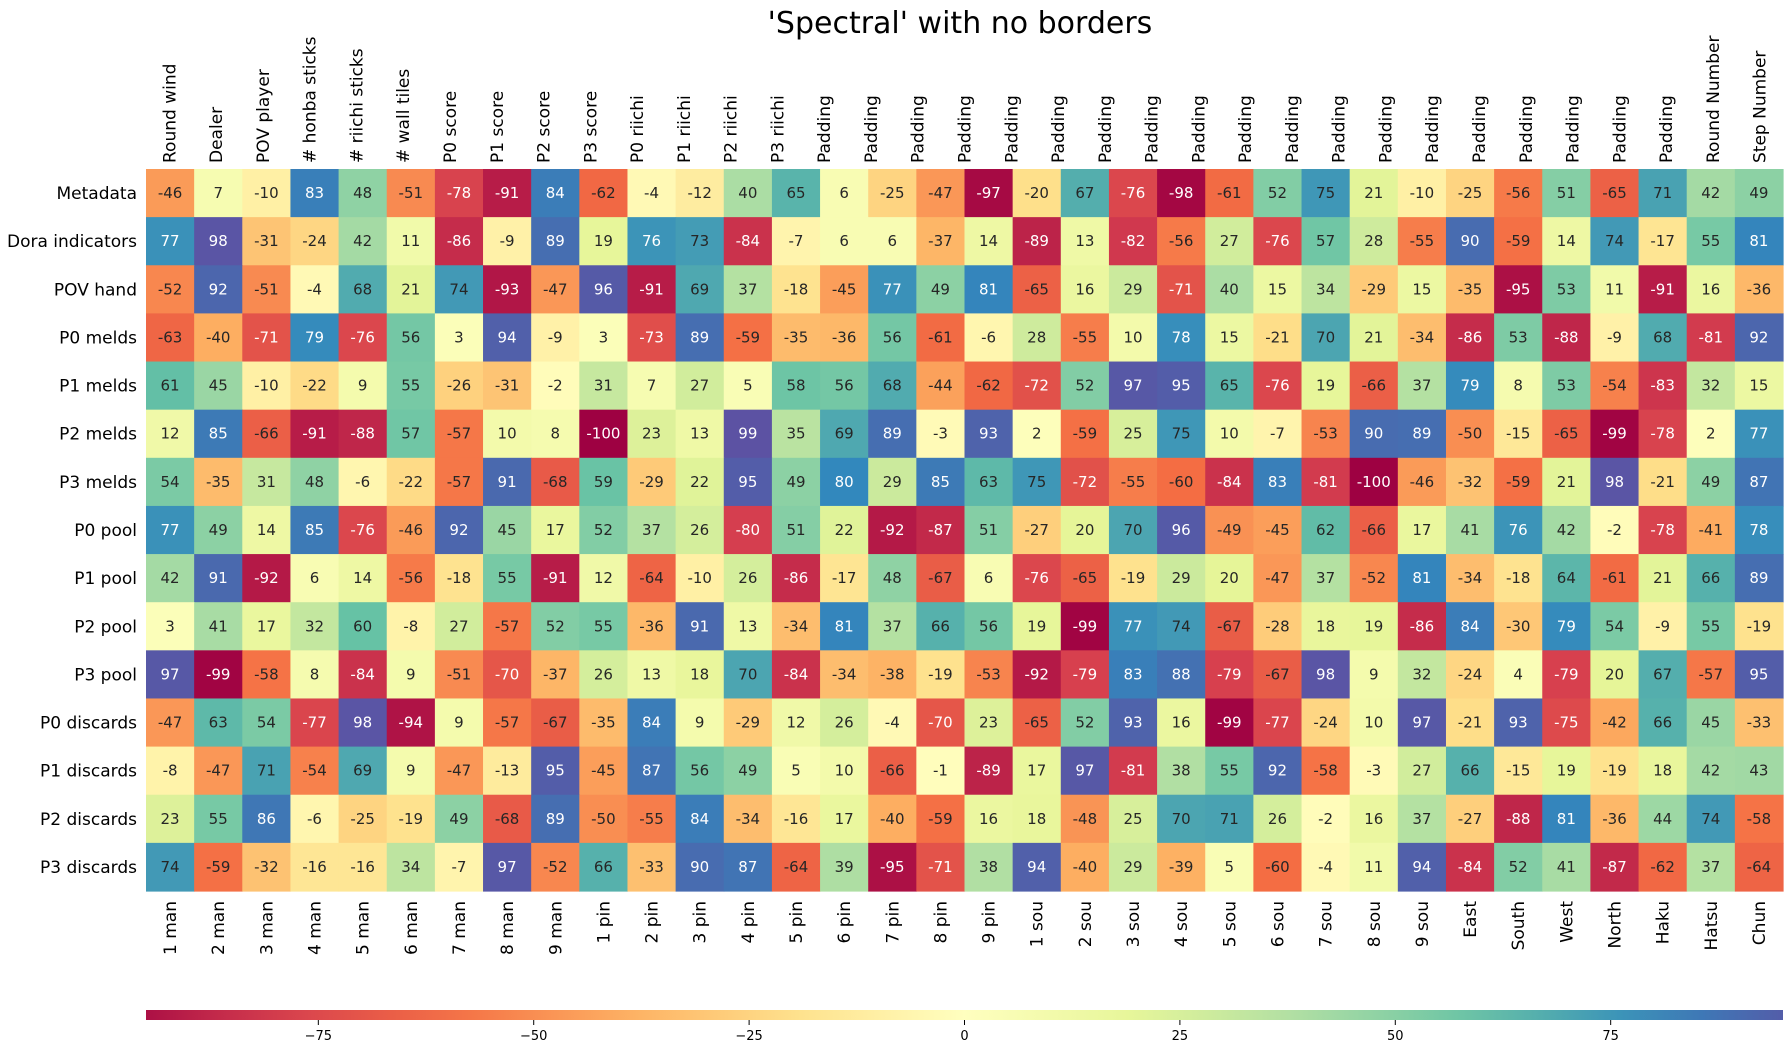 Image resolution: width=1790 pixels, height=1050 pixels. What do you see at coordinates (653, 922) in the screenshot?
I see `x-bottom-tick-label: 2 pin` at bounding box center [653, 922].